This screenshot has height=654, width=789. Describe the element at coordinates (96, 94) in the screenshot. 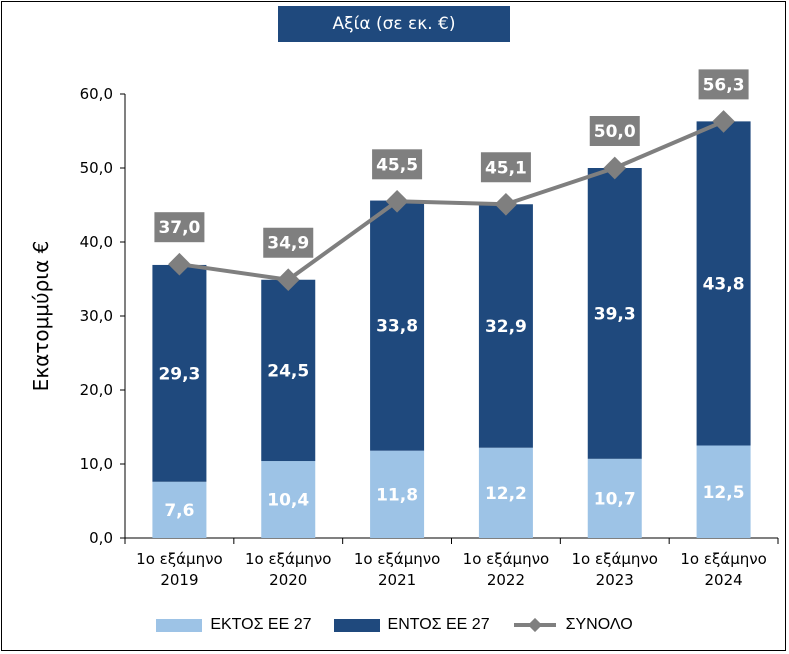

I see `y-tick-label: 60,0` at that location.